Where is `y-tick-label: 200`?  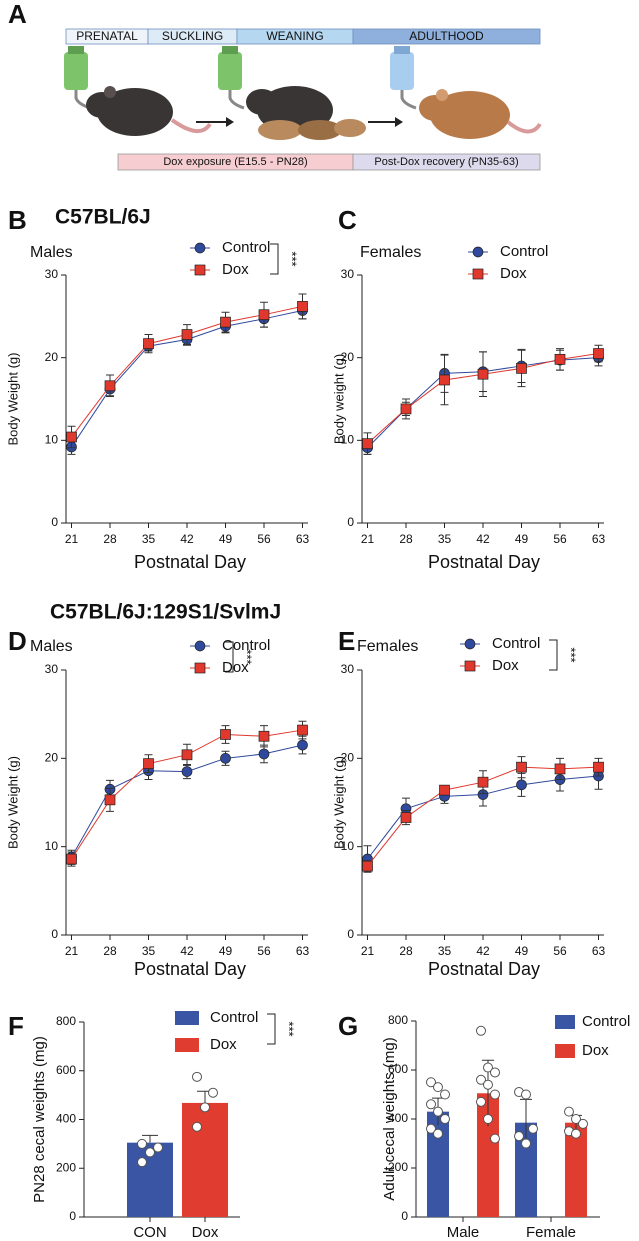
y-tick-label: 200 is located at coordinates (398, 1167).